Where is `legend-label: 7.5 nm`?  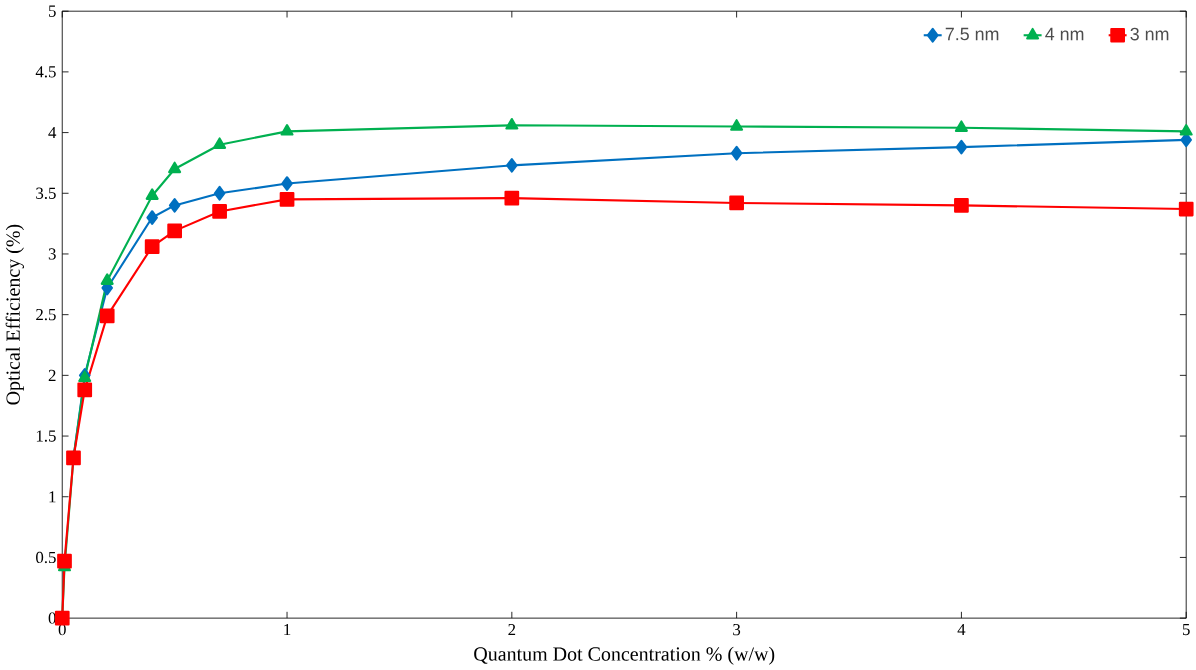
legend-label: 7.5 nm is located at coordinates (972, 34).